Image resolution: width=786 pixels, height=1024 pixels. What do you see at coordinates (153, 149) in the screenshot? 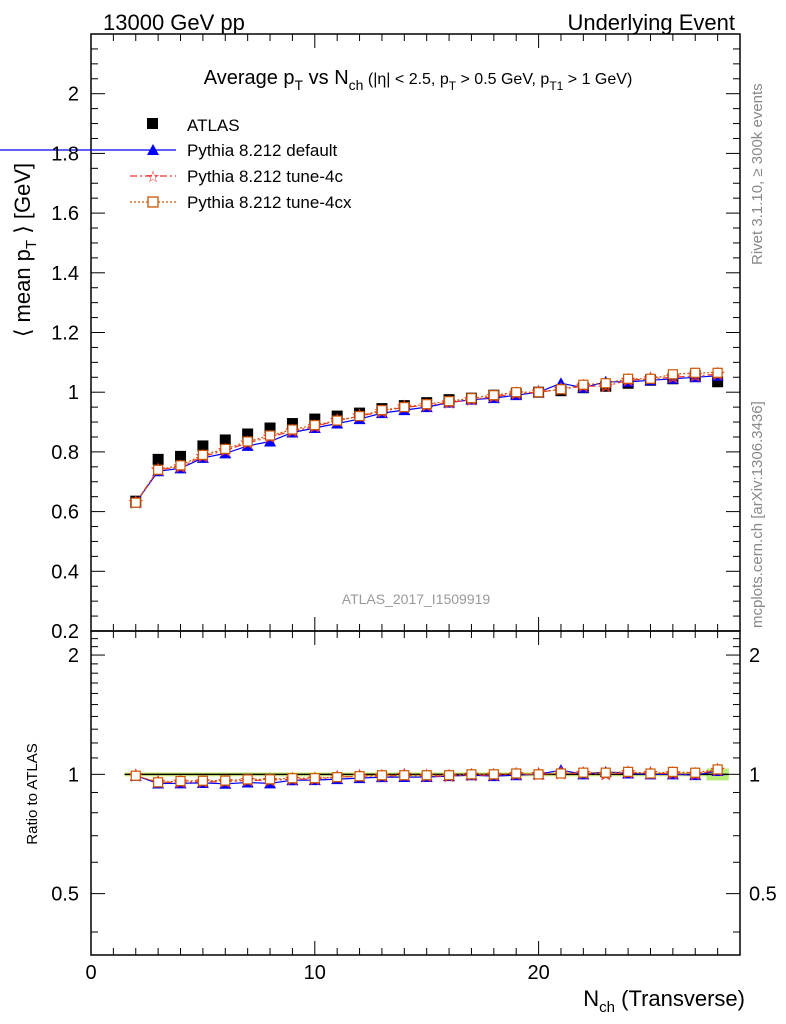
I see `legend-marker-default` at bounding box center [153, 149].